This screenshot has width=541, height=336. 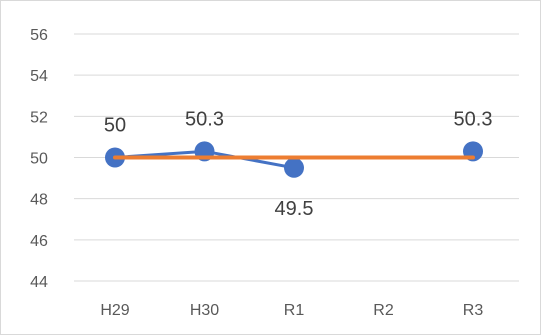 I want to click on x-tick-label-R1: R1, so click(x=294, y=310).